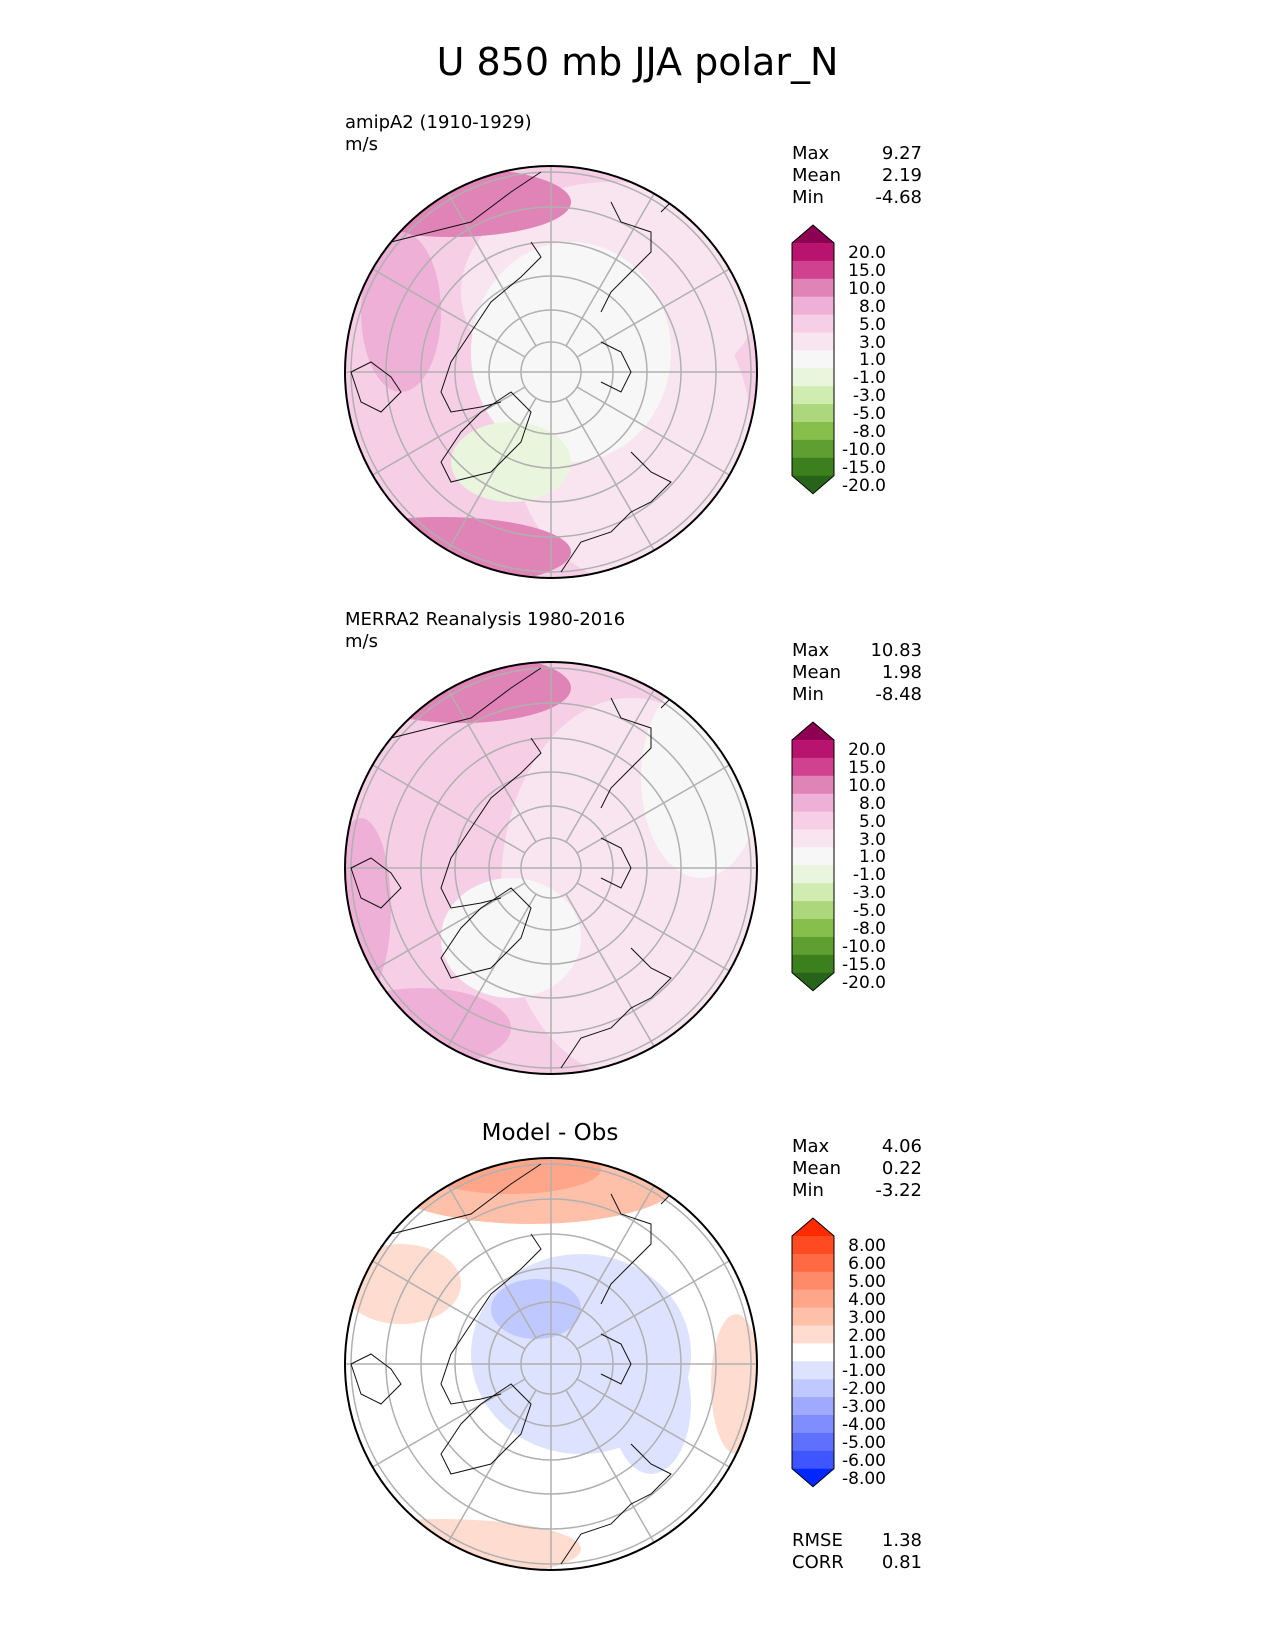  What do you see at coordinates (869, 414) in the screenshot?
I see `cbar-tick-label: -5.0` at bounding box center [869, 414].